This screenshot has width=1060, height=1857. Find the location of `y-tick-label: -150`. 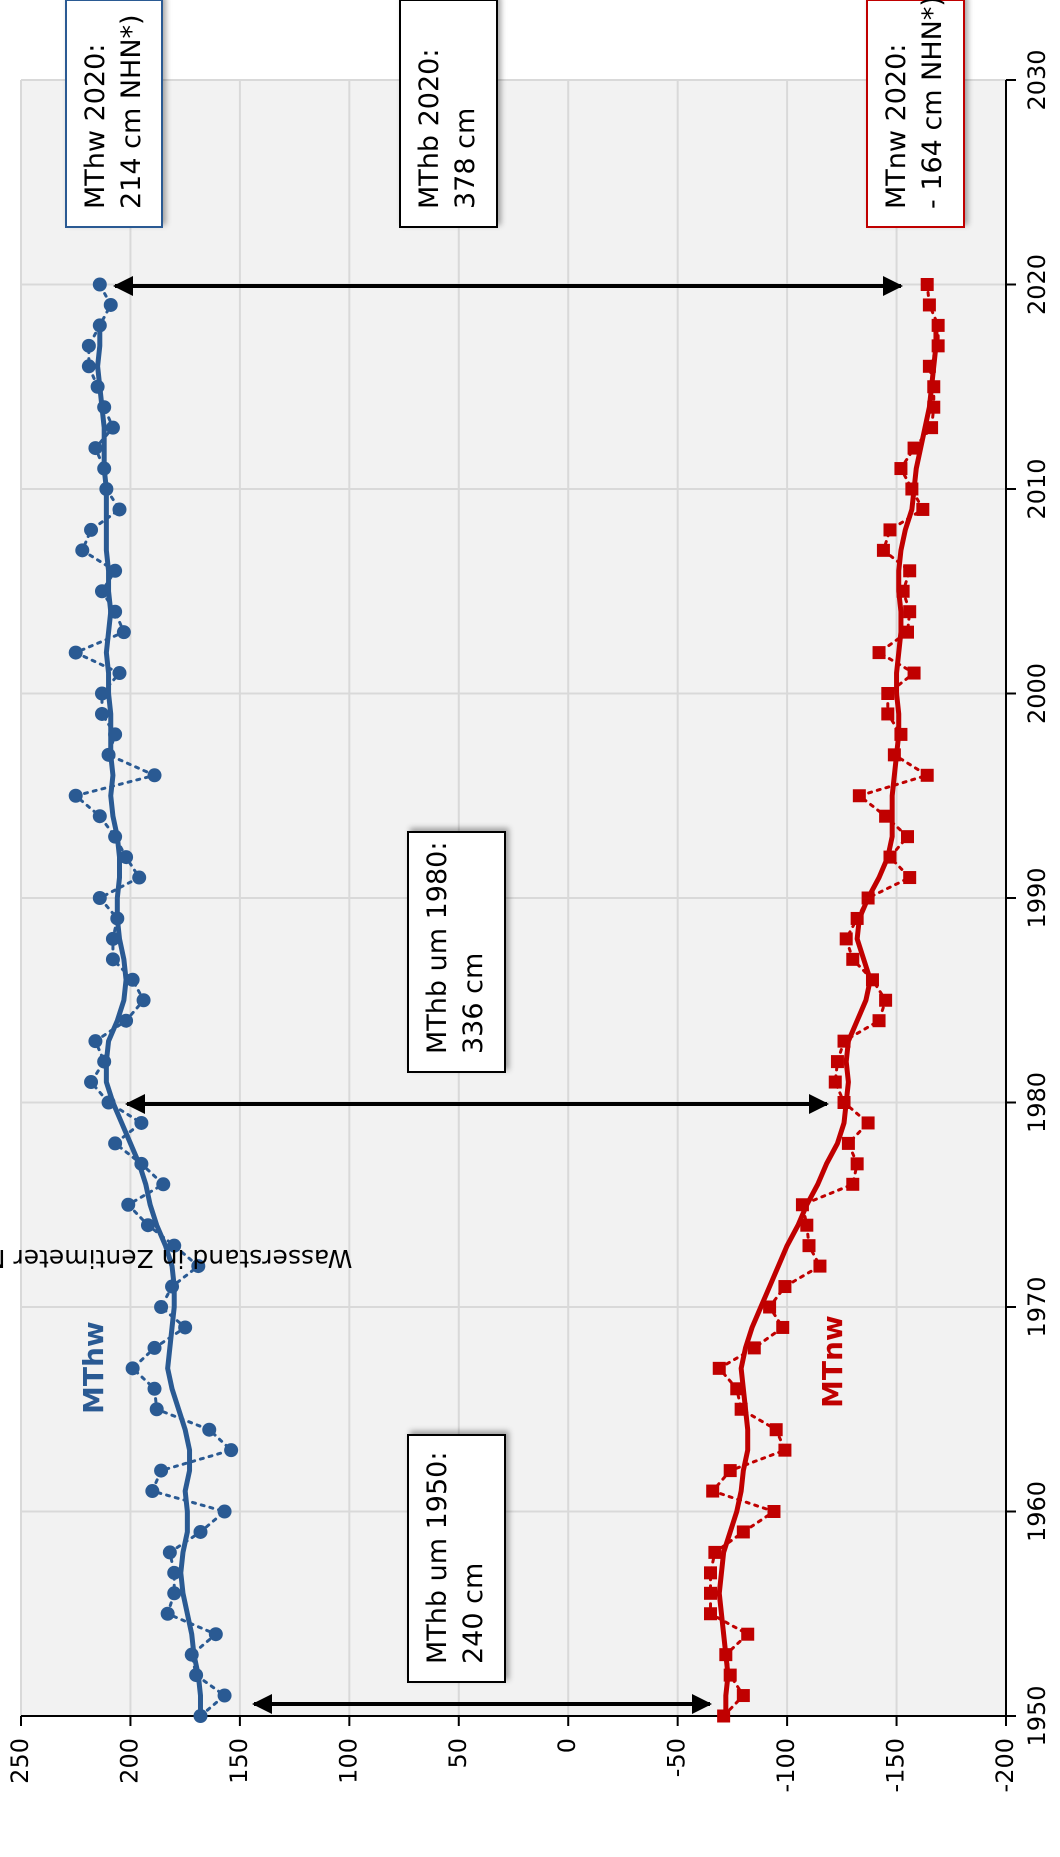

y-tick-label: -150 is located at coordinates (896, 1765).